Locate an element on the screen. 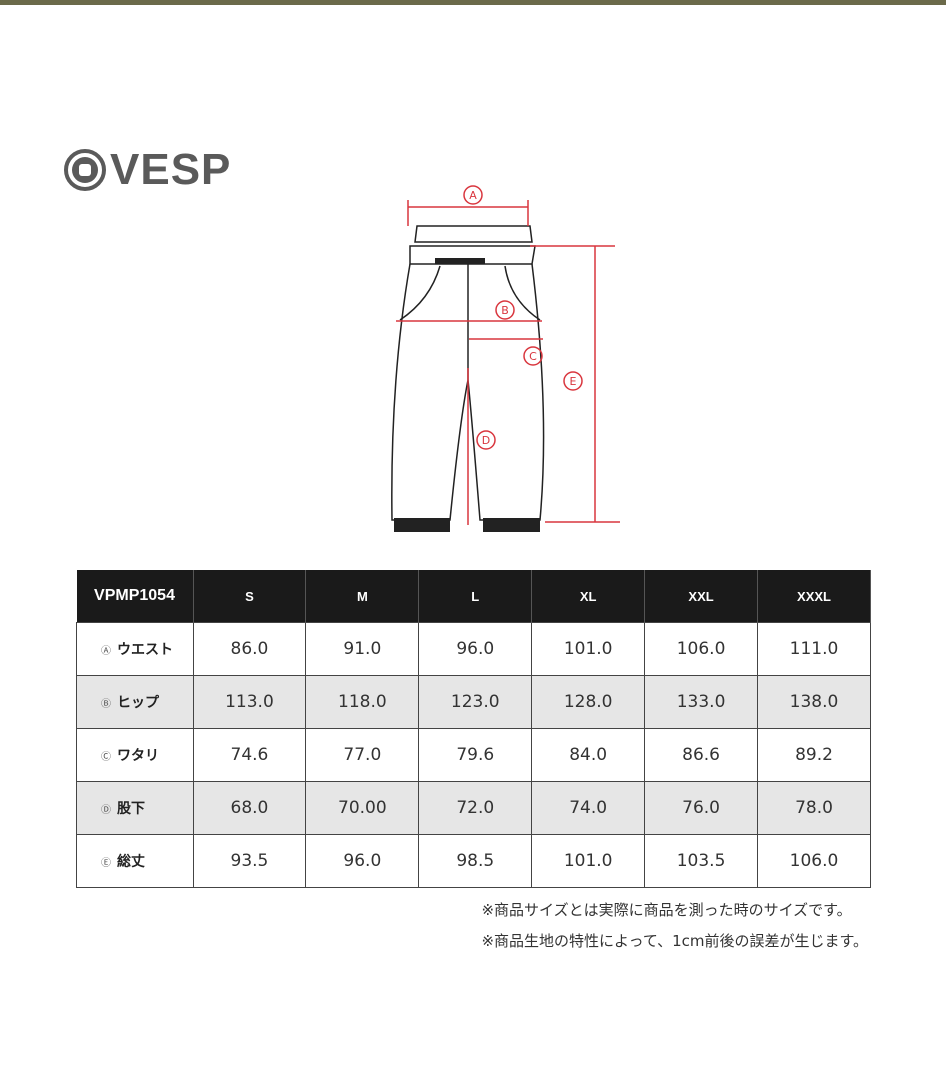 Image resolution: width=946 pixels, height=1080 pixels. measurement-value: 91.0 is located at coordinates (362, 649).